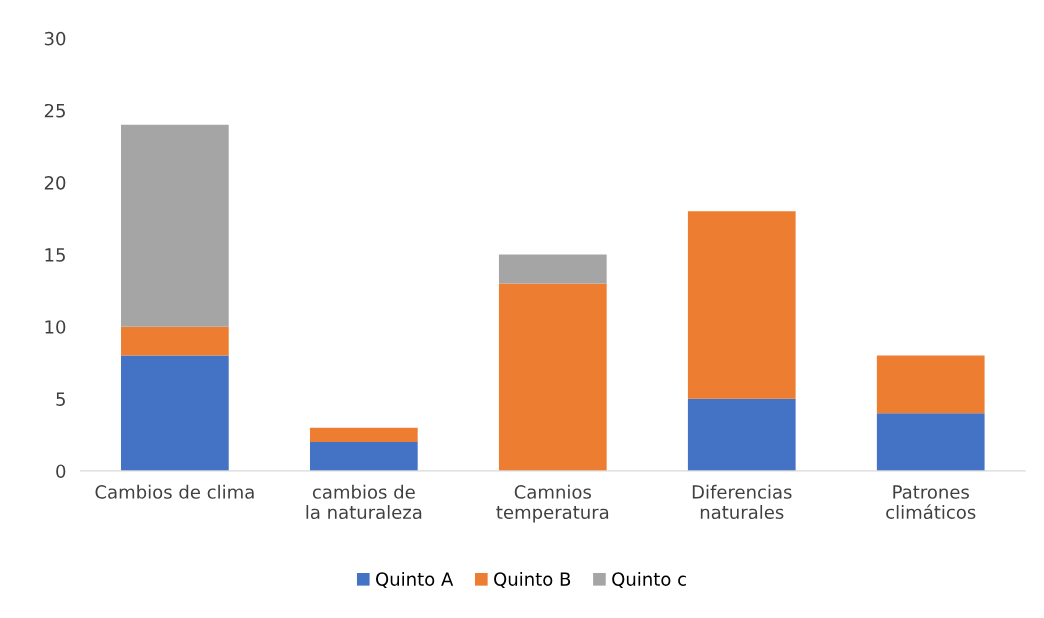 The image size is (1044, 618). What do you see at coordinates (55, 255) in the screenshot?
I see `y-tick-label: 15` at bounding box center [55, 255].